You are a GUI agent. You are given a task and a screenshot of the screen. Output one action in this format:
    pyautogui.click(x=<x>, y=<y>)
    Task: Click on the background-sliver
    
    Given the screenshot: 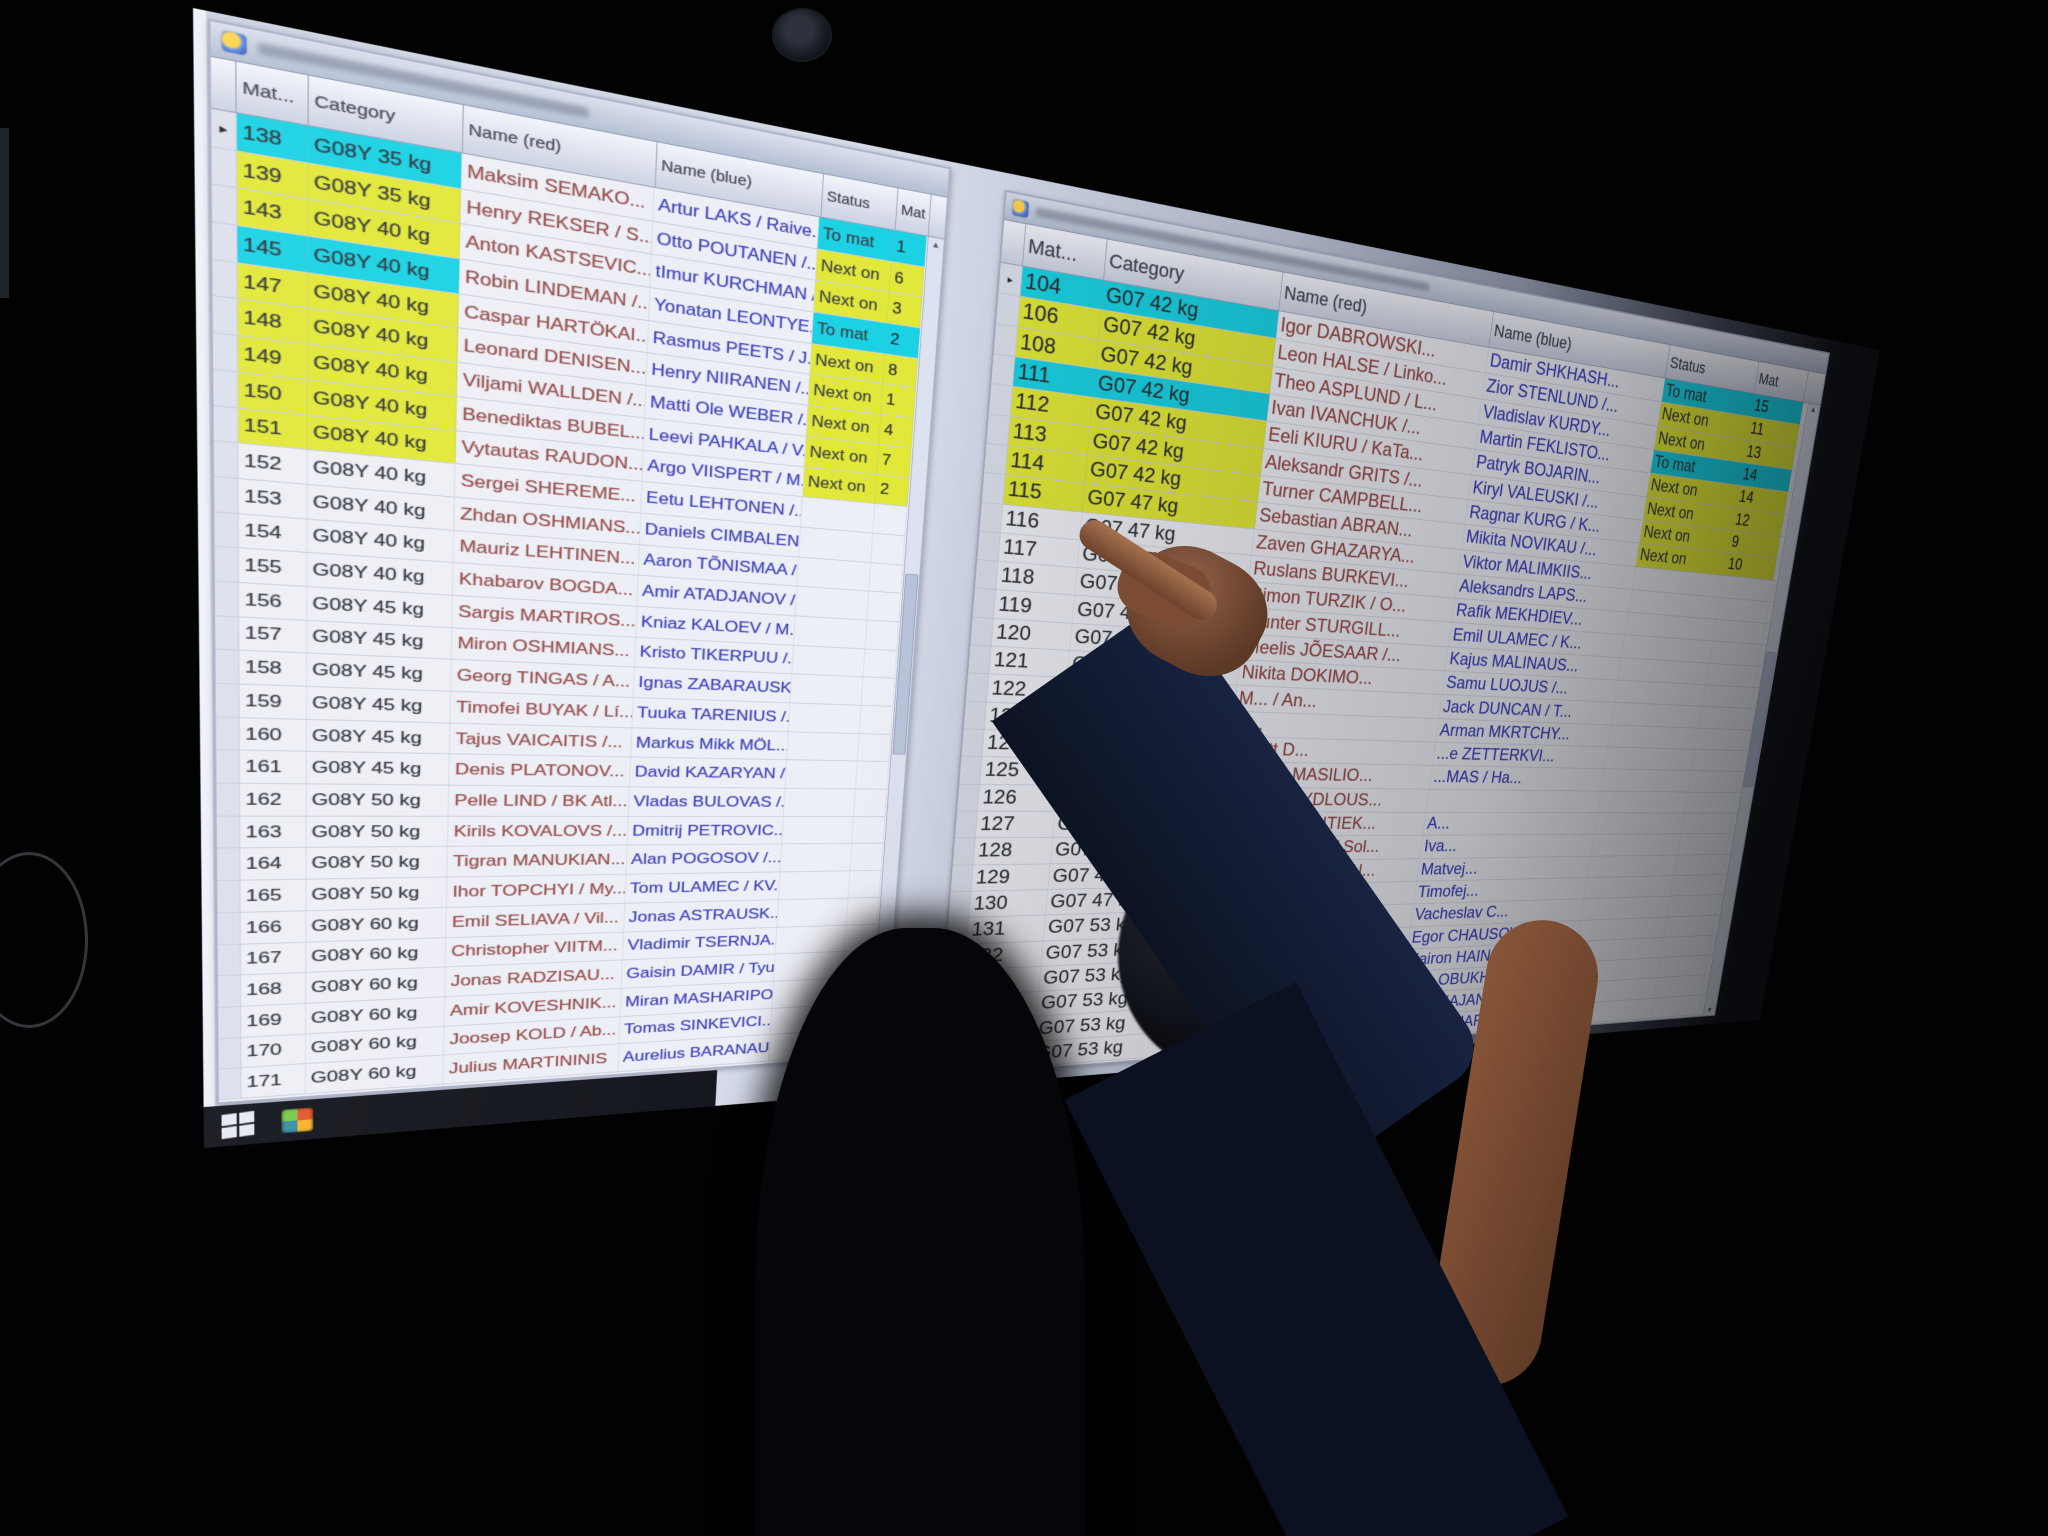 What is the action you would take?
    pyautogui.click(x=4, y=213)
    